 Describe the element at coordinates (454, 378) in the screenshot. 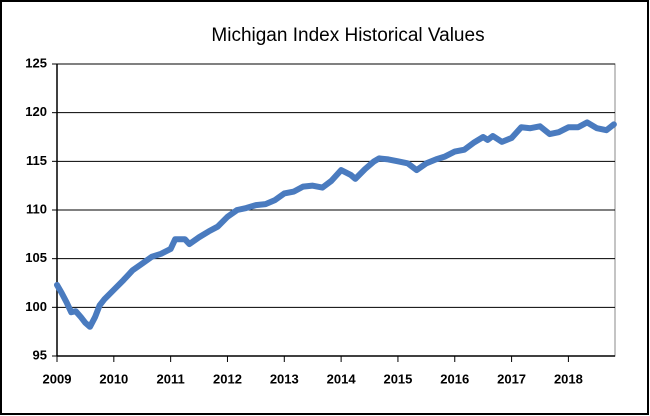

I see `x-tick-label: 2016` at that location.